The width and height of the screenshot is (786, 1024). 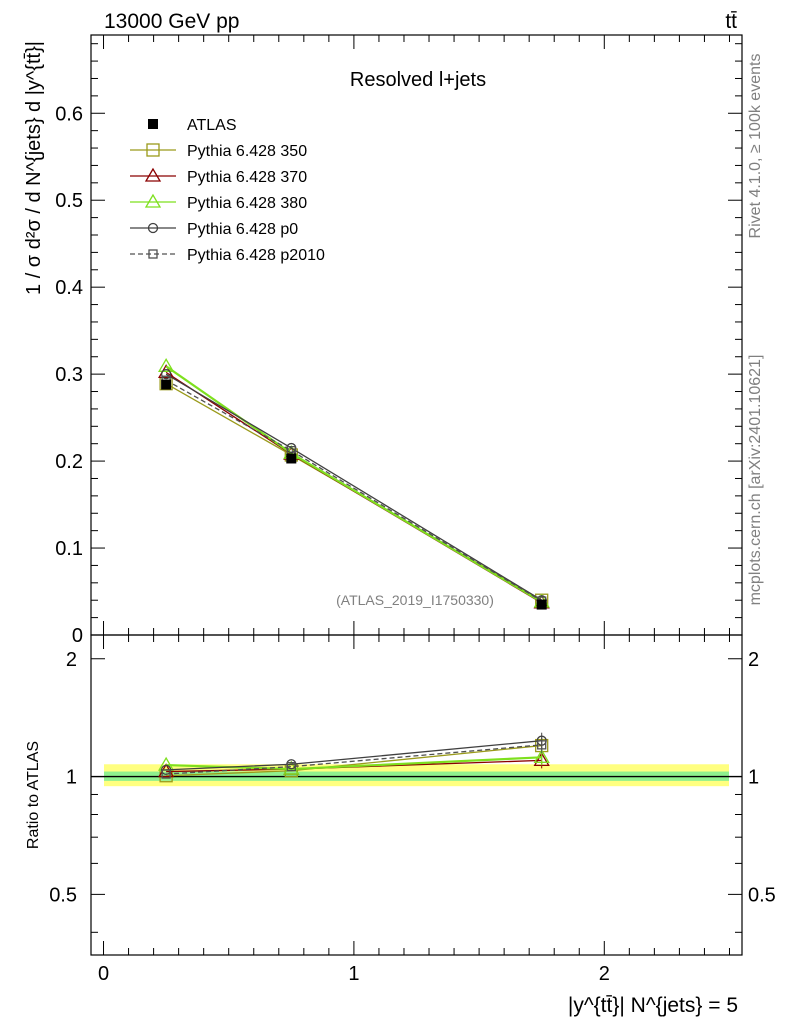 I want to click on y-tick-label-main: 0.1, so click(x=69, y=549).